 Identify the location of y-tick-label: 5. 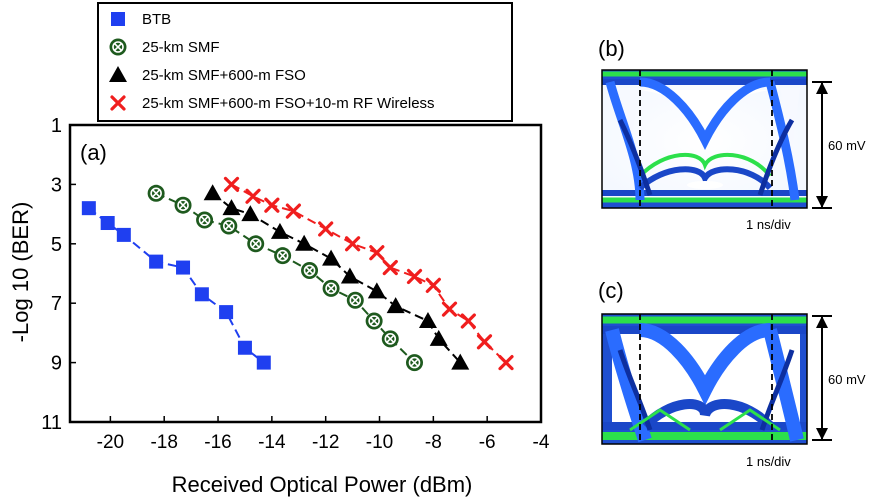
(56, 245).